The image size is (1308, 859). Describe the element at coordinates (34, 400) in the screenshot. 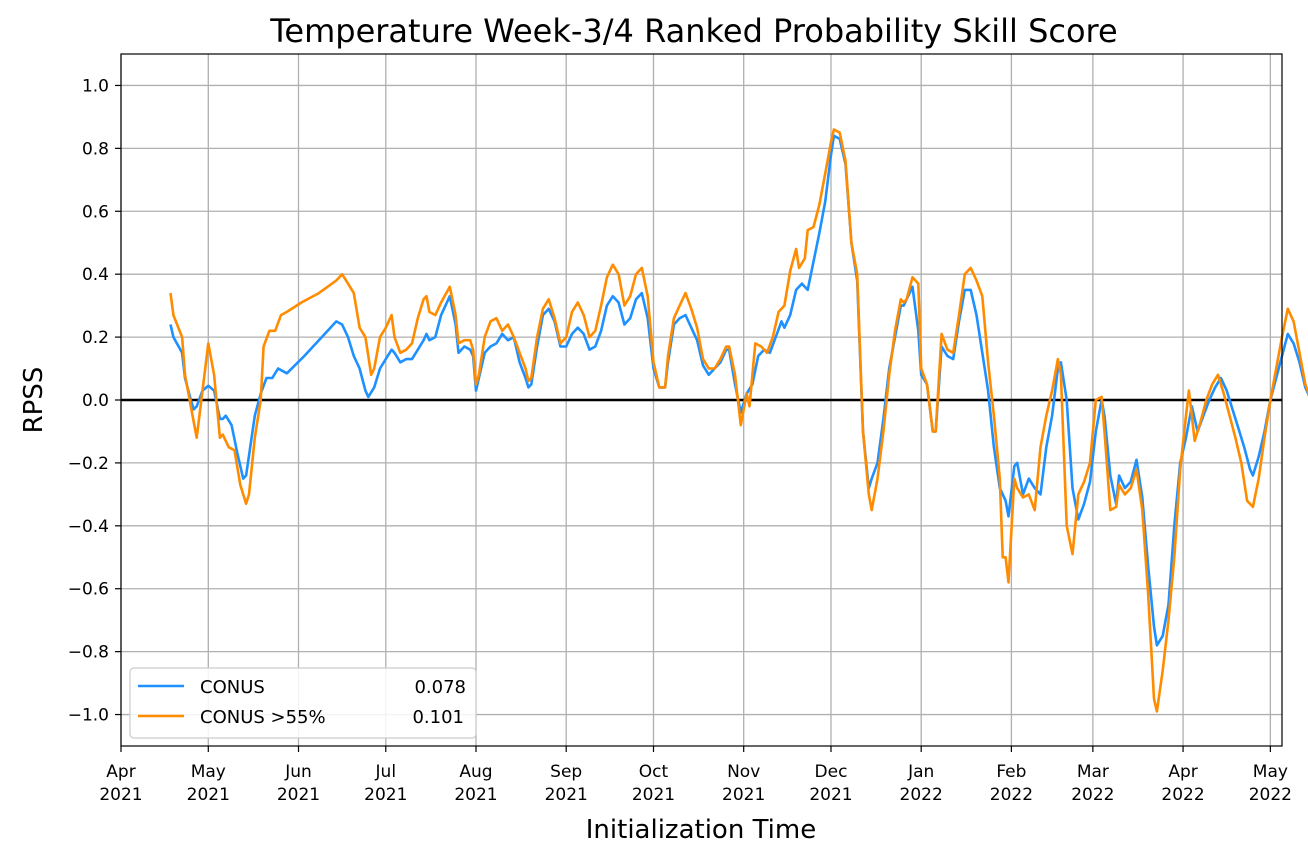

I see `y-axis-label: RPSS` at that location.